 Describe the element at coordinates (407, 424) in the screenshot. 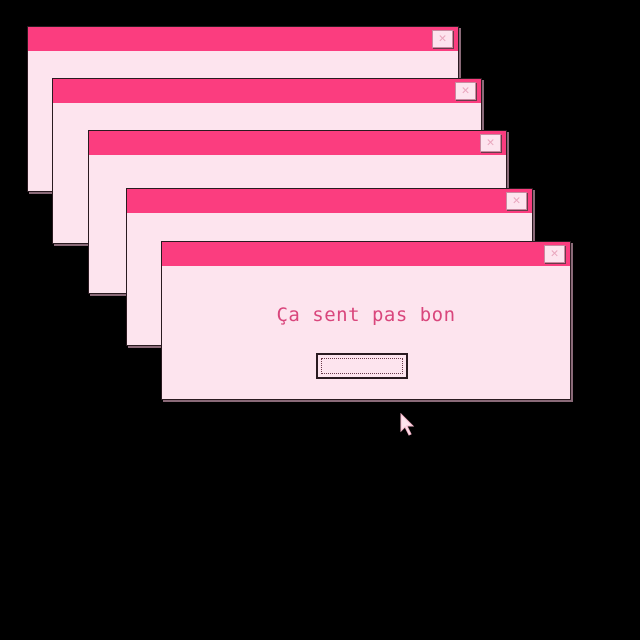

I see `arrow-cursor-icon` at that location.